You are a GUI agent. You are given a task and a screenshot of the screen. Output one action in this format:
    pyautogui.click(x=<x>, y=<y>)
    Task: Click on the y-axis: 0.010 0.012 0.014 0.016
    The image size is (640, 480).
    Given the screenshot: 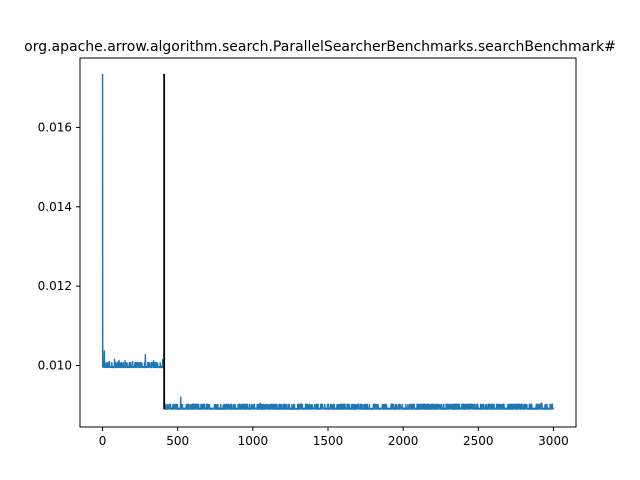 What is the action you would take?
    pyautogui.click(x=59, y=246)
    